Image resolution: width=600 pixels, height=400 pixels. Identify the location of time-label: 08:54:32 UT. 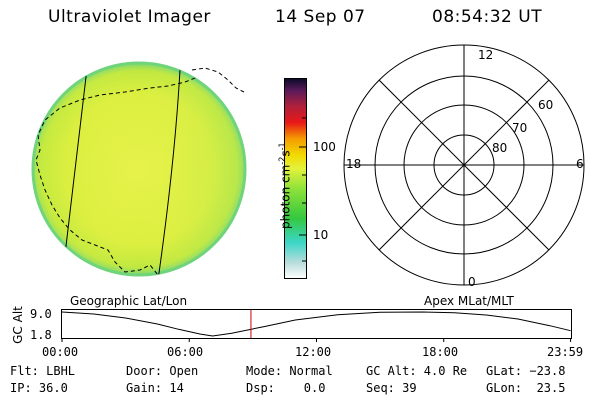
(487, 17).